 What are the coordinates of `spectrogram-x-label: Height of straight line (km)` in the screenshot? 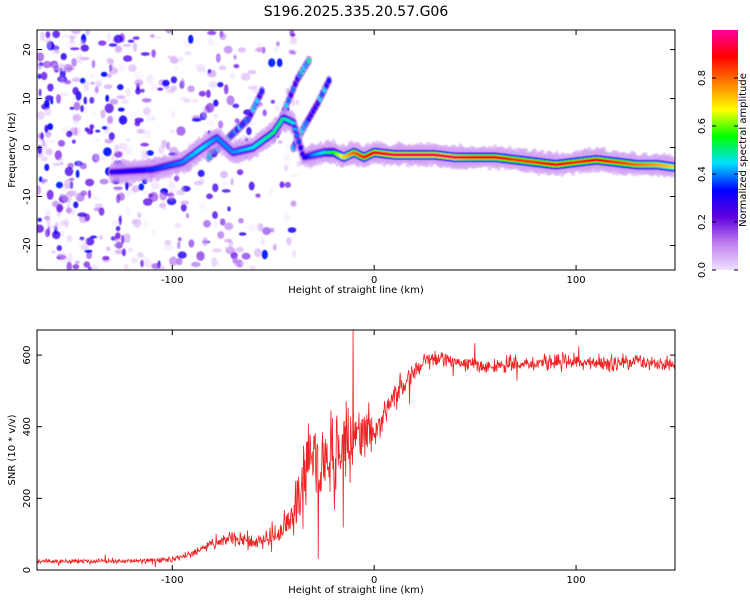 It's located at (356, 290).